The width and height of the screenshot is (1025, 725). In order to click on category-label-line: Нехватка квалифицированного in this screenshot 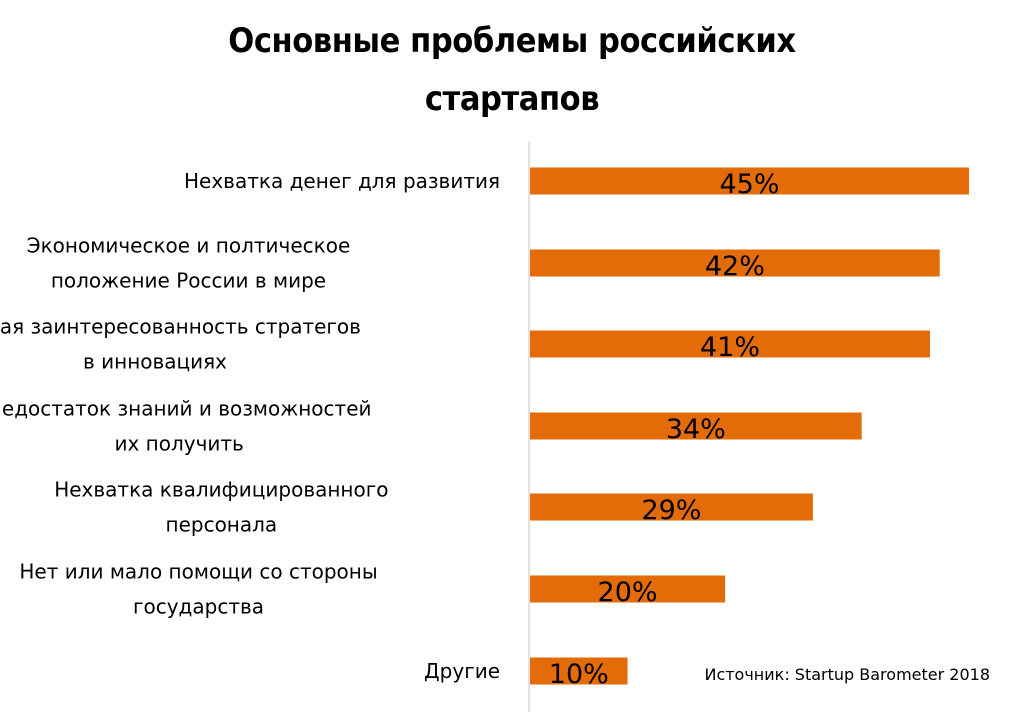, I will do `click(221, 490)`.